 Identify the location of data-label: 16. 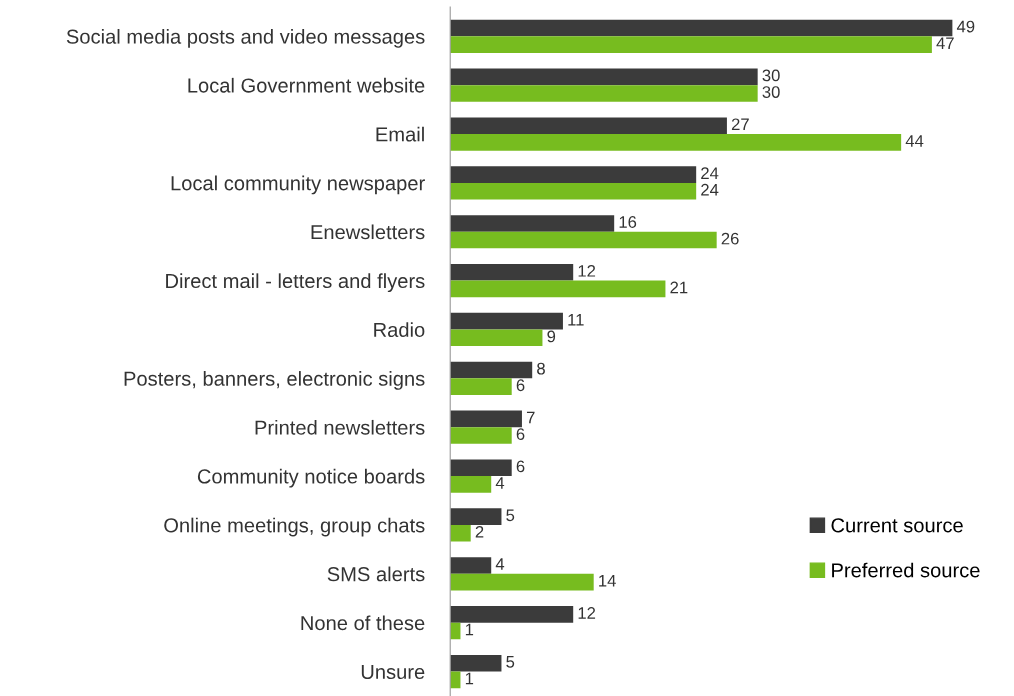
(628, 222).